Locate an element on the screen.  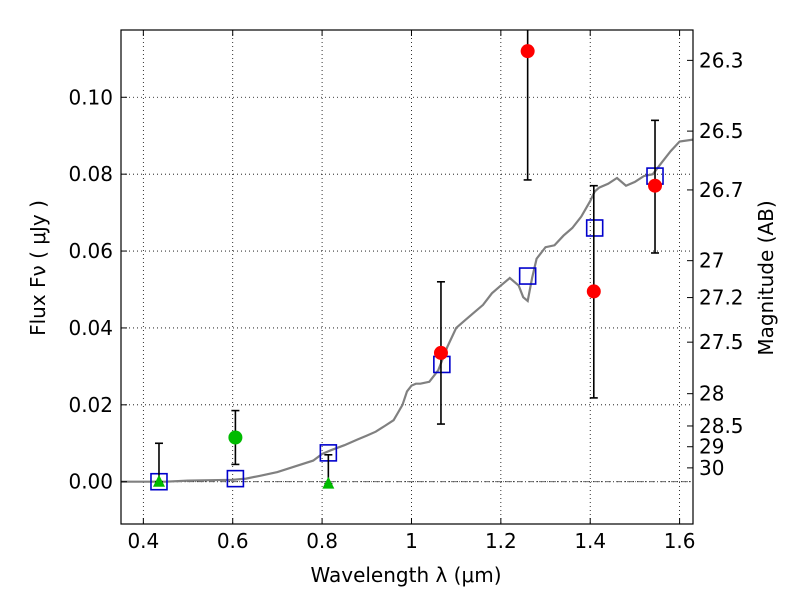
y-tick-label: 0.04 is located at coordinates (90, 328).